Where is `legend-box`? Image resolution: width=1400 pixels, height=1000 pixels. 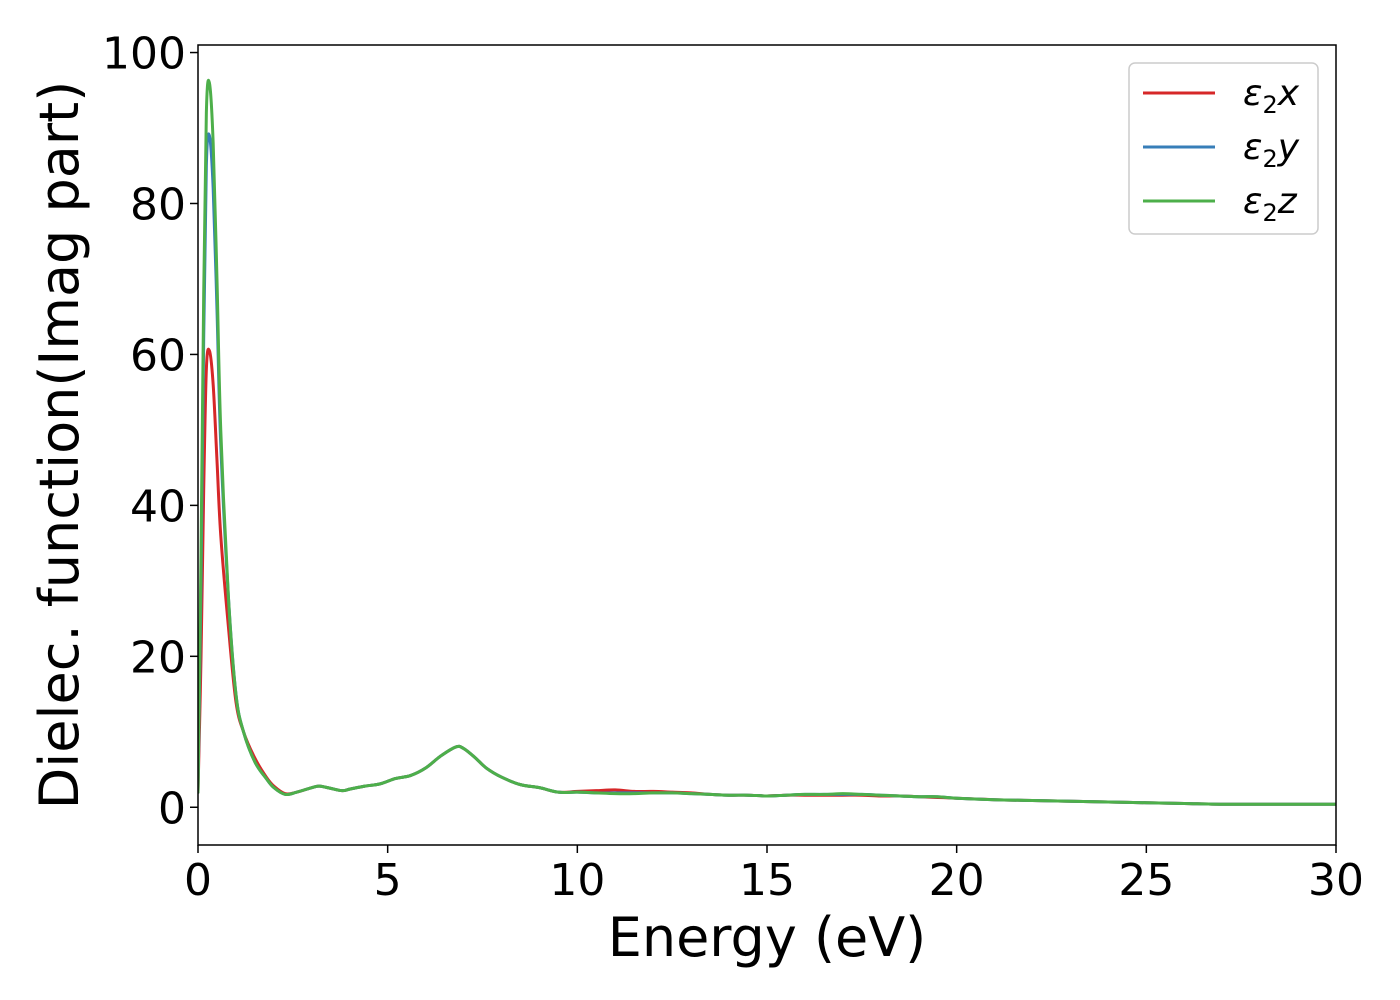 legend-box is located at coordinates (1223, 148).